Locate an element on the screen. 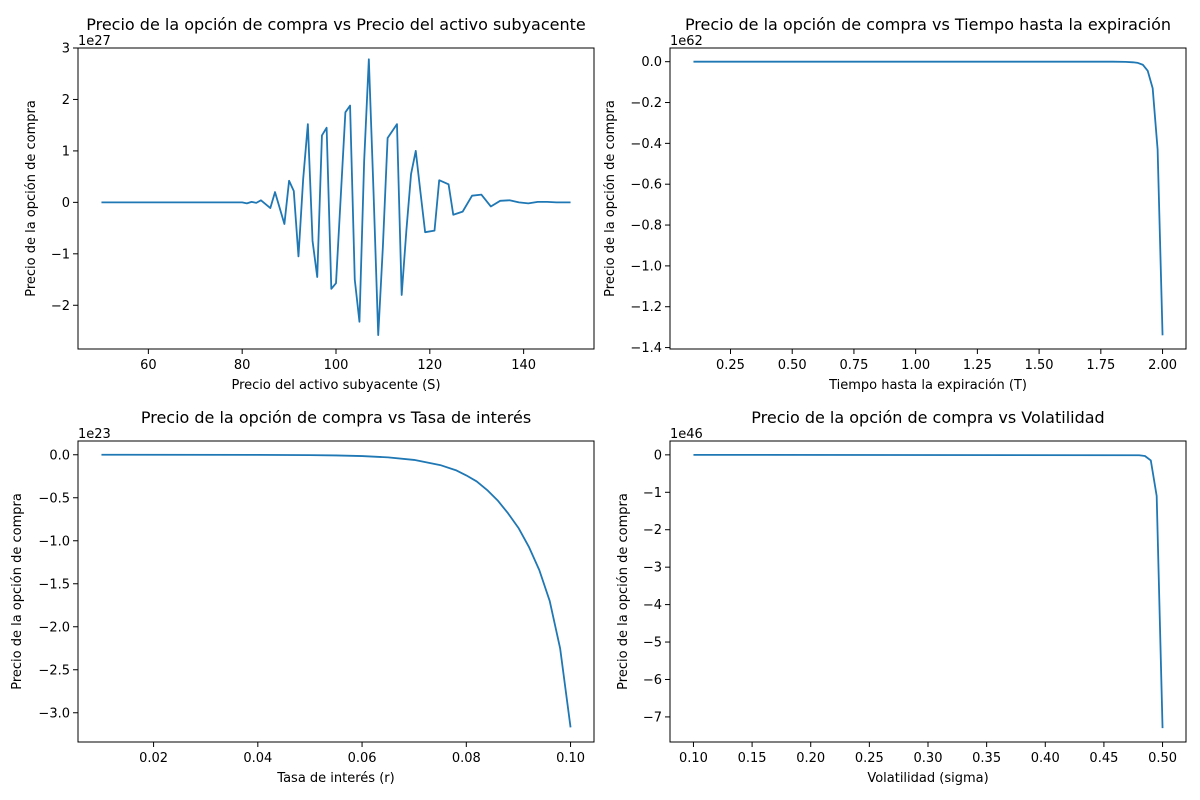 The image size is (1200, 800). y-tick-label: −0.8 is located at coordinates (646, 226).